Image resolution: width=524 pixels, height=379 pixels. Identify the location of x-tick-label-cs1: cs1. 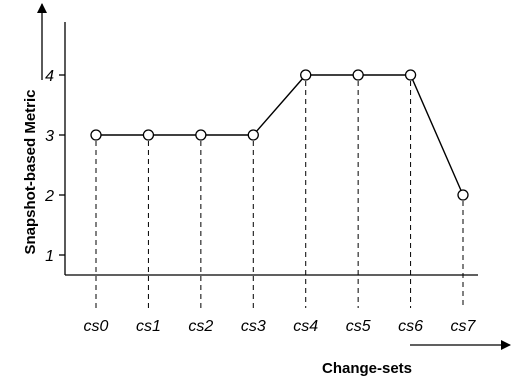
(148, 326).